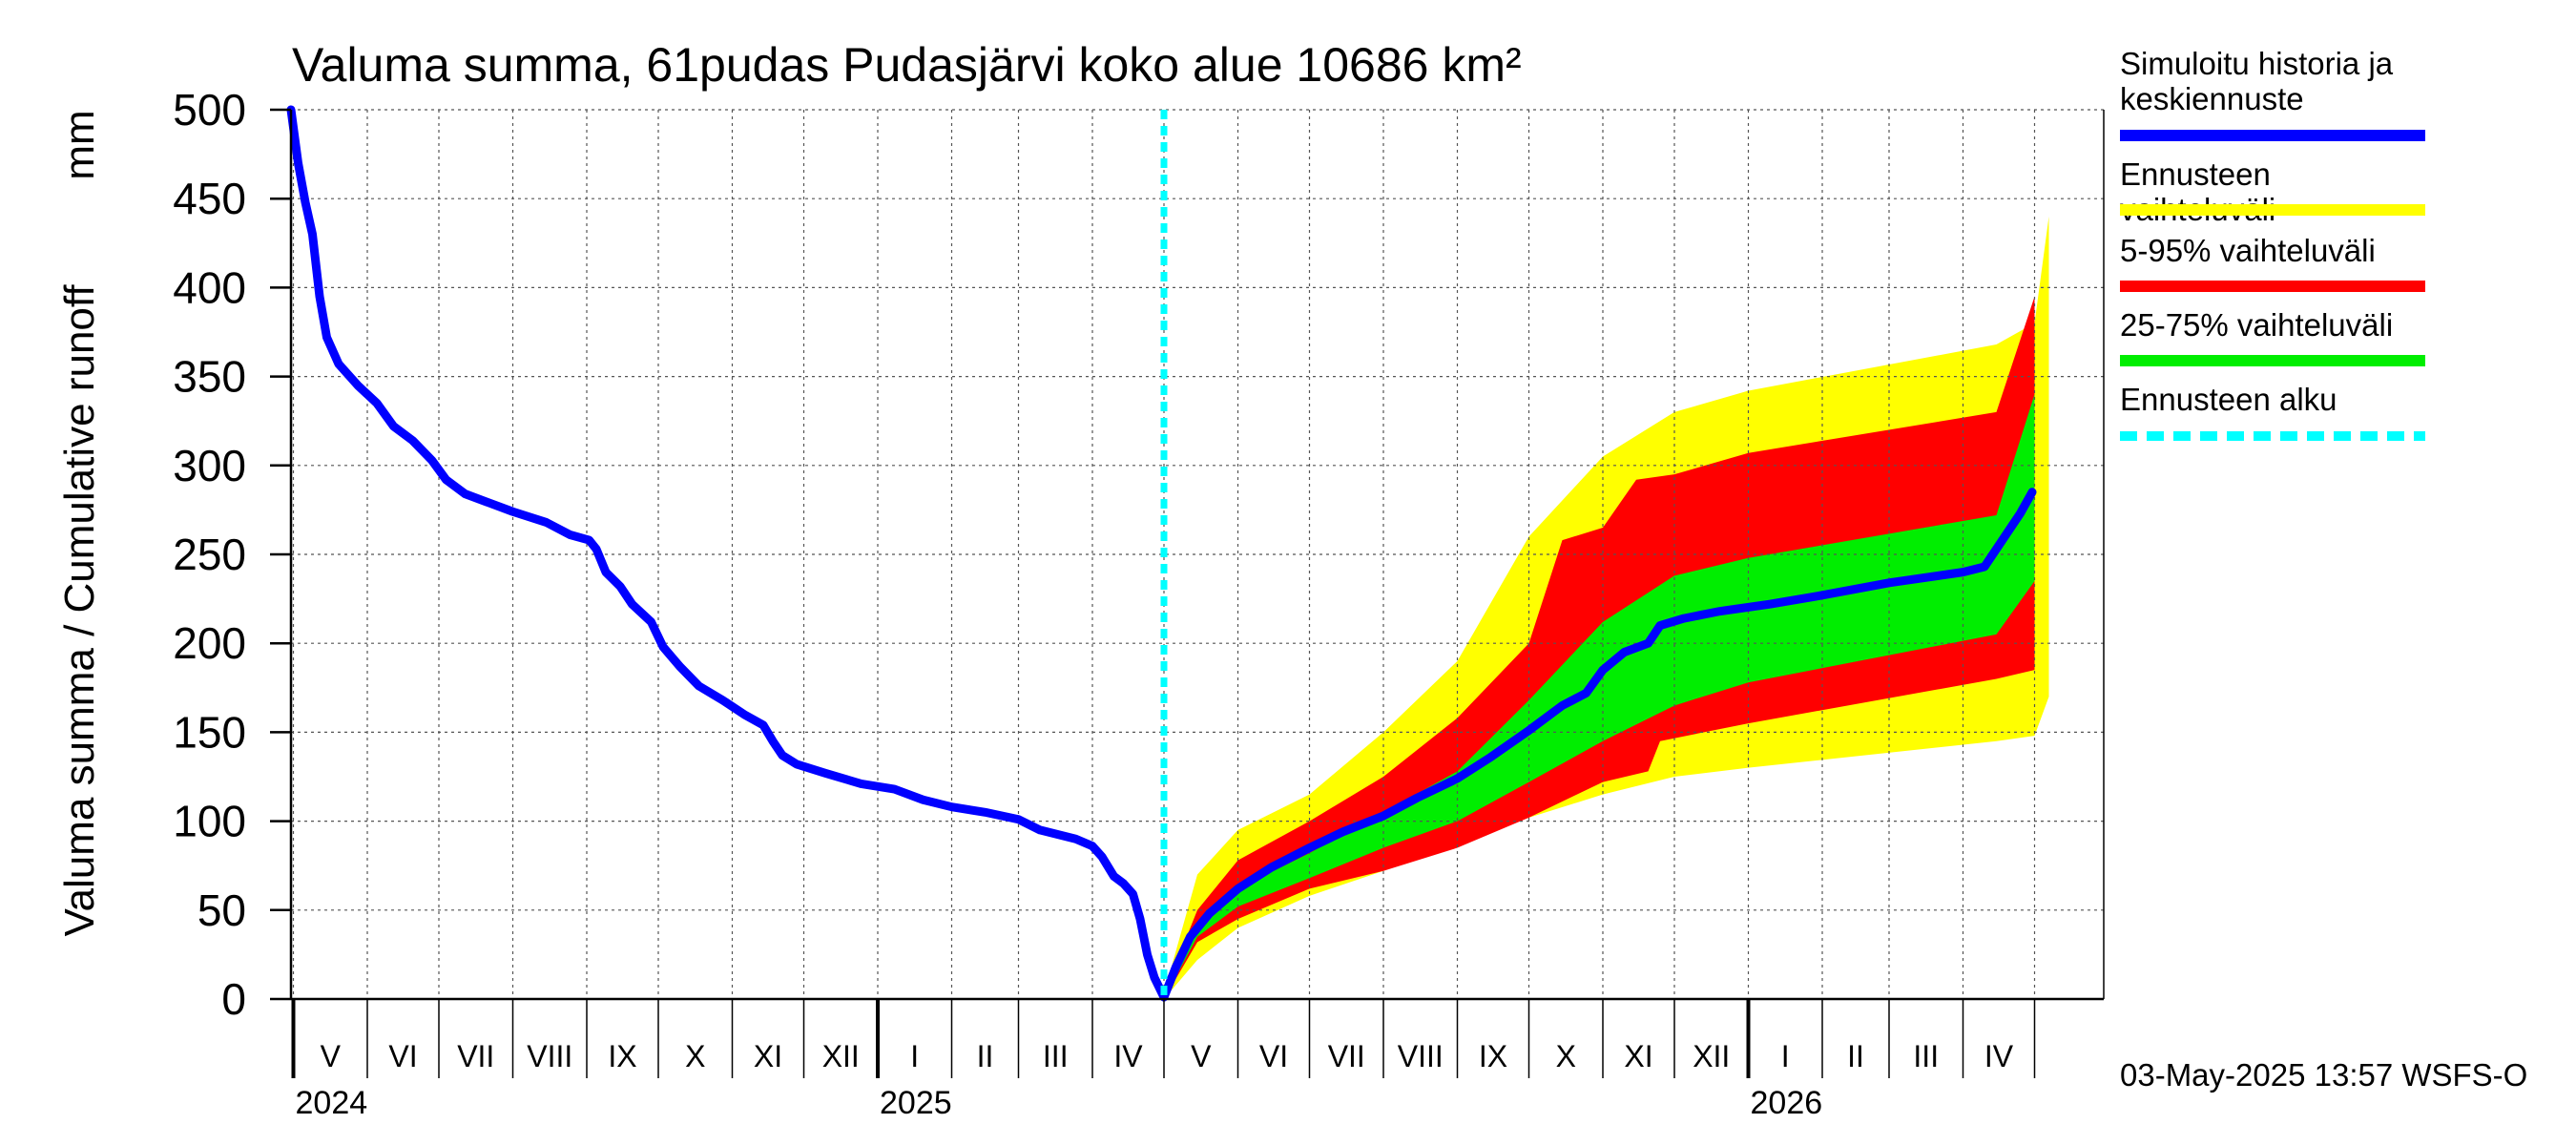 The width and height of the screenshot is (2576, 1145). What do you see at coordinates (1787, 1103) in the screenshot?
I see `year-tick-label: 2026` at bounding box center [1787, 1103].